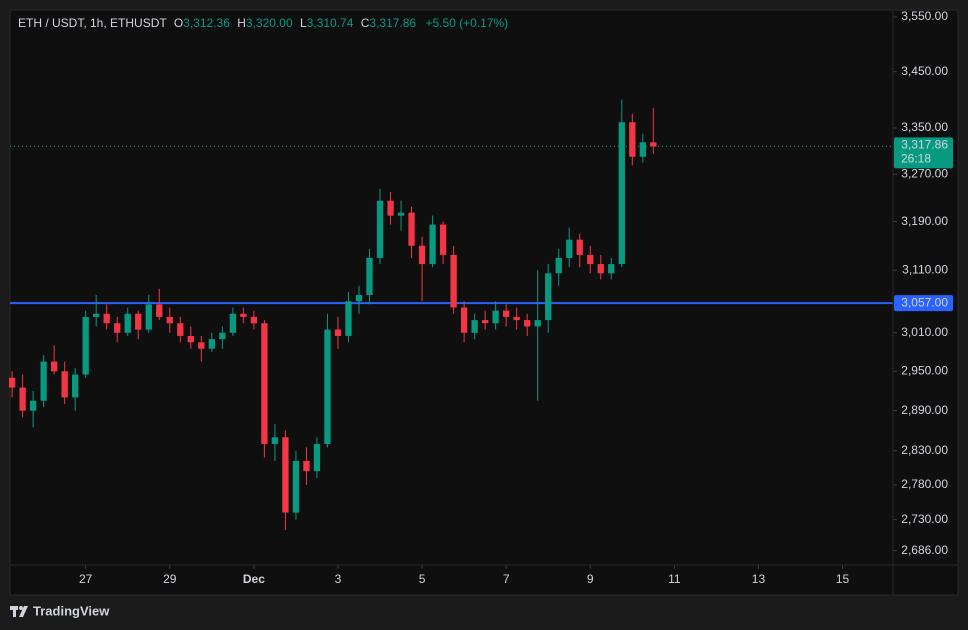  What do you see at coordinates (924, 71) in the screenshot?
I see `y-tick-label: 3,450.00` at bounding box center [924, 71].